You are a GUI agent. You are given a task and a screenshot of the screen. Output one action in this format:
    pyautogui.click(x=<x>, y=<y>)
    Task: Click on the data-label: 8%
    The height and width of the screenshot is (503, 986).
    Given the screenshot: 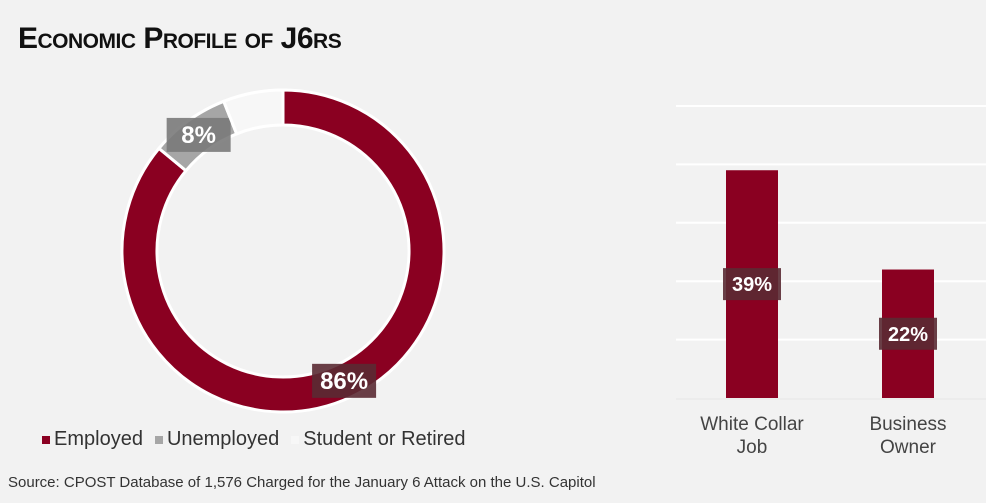 What is the action you would take?
    pyautogui.click(x=198, y=135)
    